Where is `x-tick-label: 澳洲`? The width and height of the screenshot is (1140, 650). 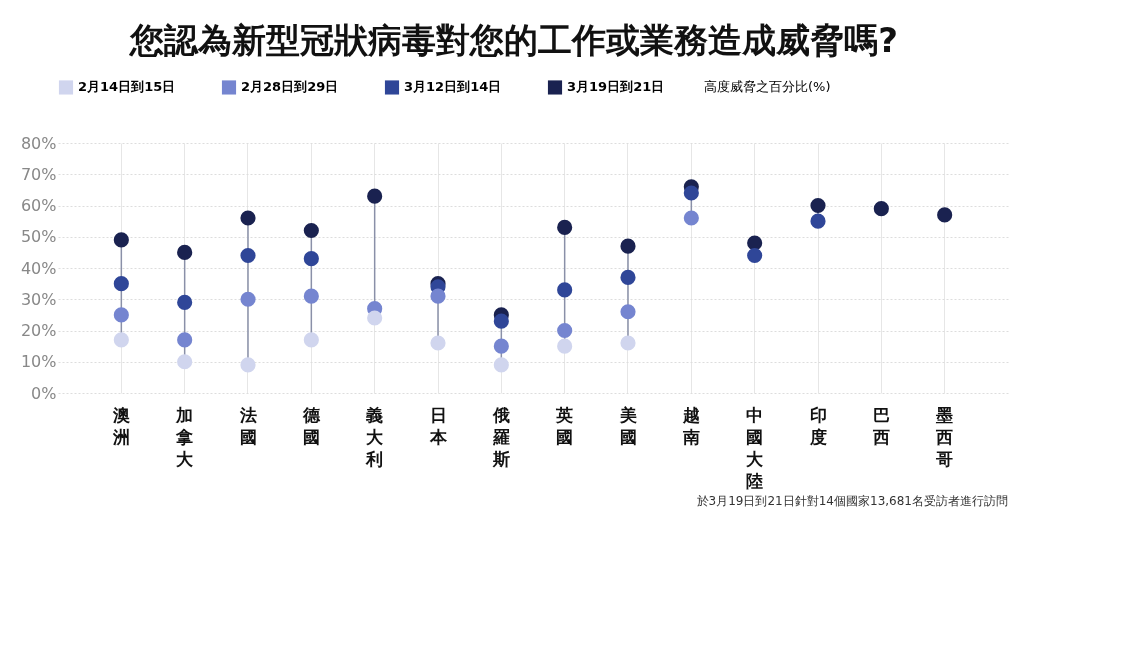 x-tick-label: 澳洲 is located at coordinates (120, 425).